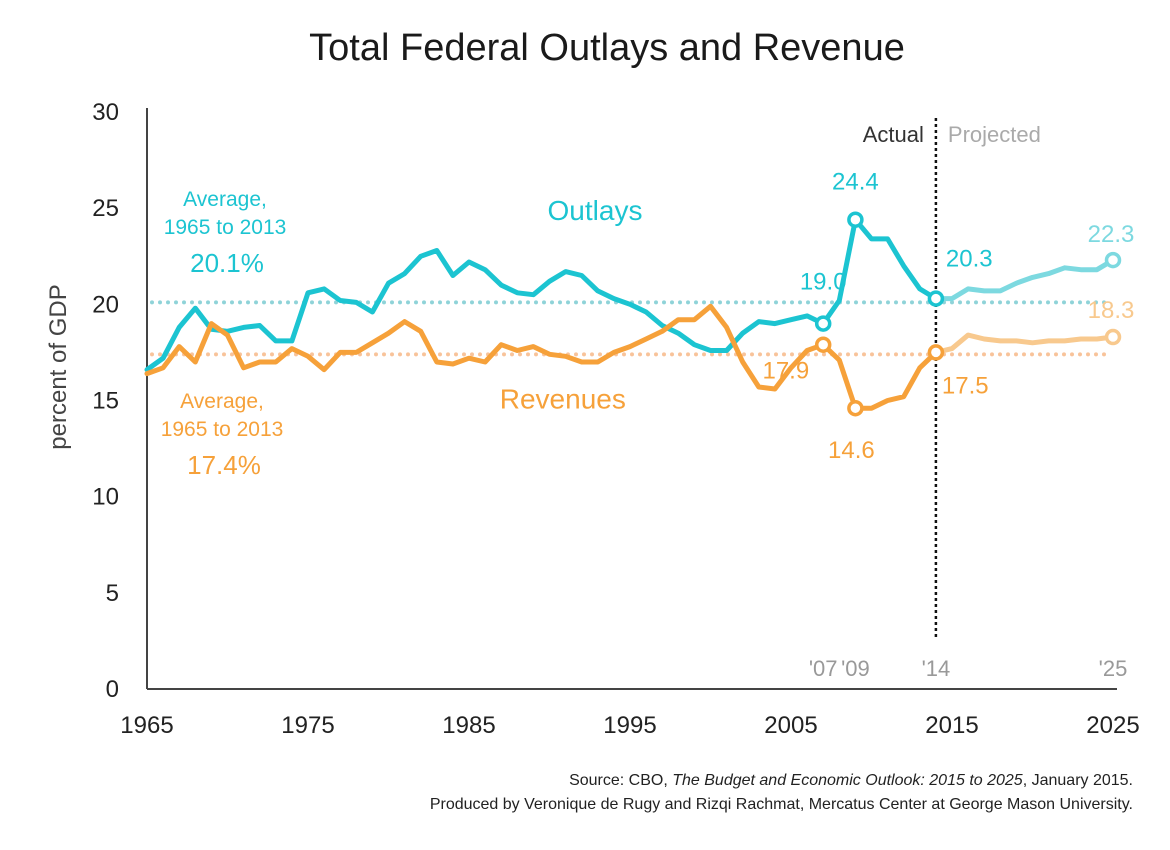  What do you see at coordinates (893, 134) in the screenshot?
I see `actual-label: Actual` at bounding box center [893, 134].